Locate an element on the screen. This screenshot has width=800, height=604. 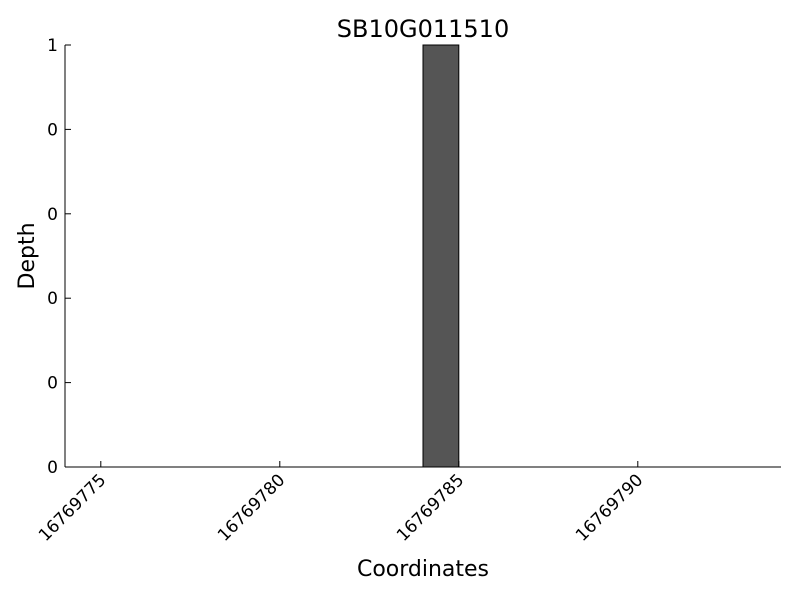
y-axis-label: Depth is located at coordinates (27, 255).